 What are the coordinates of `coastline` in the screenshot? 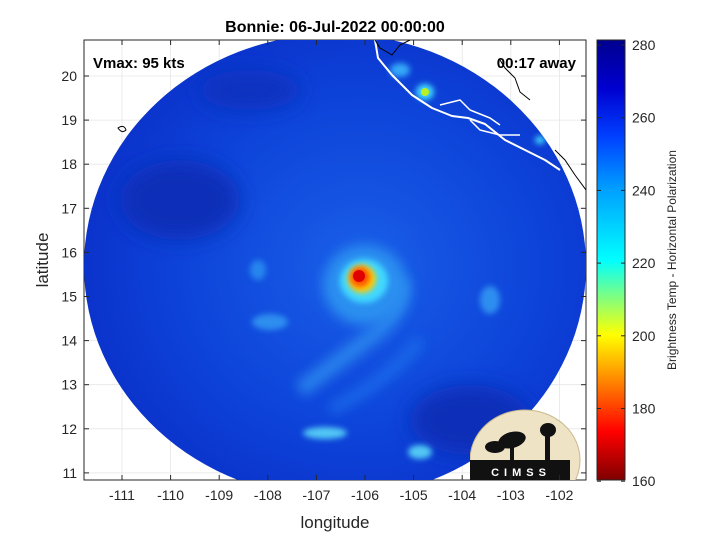 It's located at (467, 105).